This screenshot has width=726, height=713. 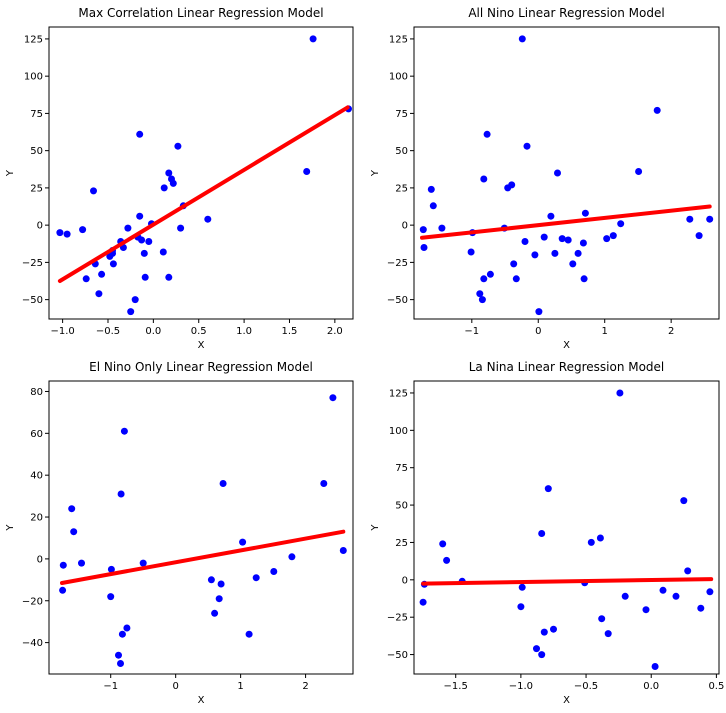 I want to click on y-tick-label: 100, so click(x=398, y=77).